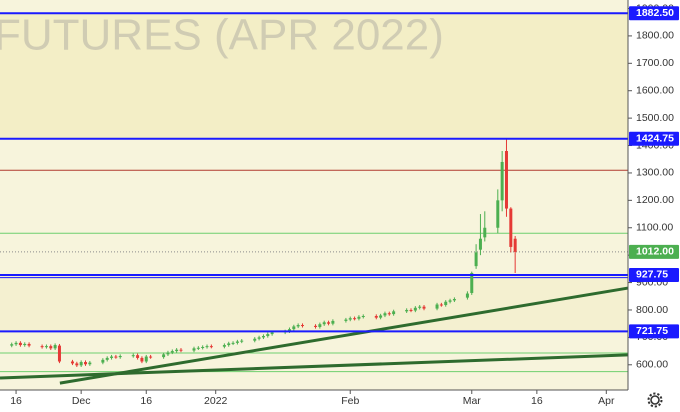 The width and height of the screenshot is (680, 412). I want to click on y-tick-label: 1600.00, so click(655, 90).